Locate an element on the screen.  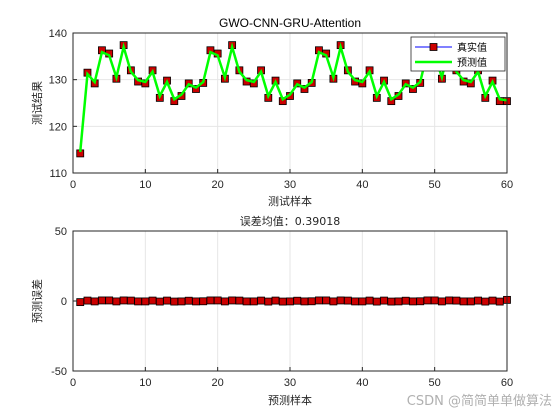
bottom-title: 误差均值：0.39018 is located at coordinates (290, 221).